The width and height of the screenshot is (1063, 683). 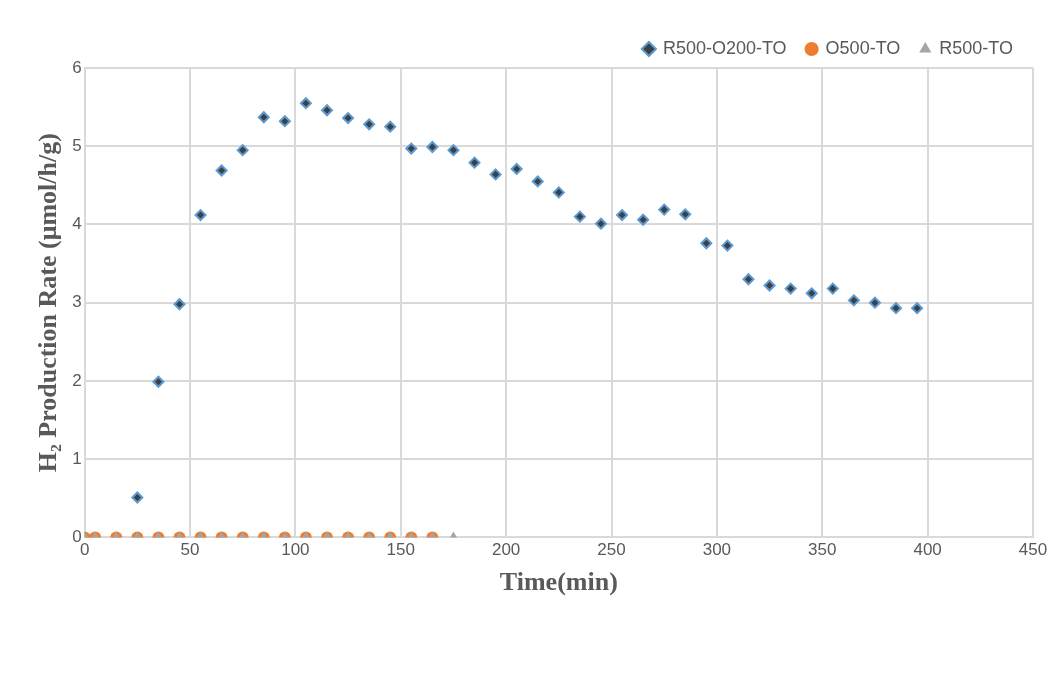 I want to click on x-tick-label: 400, so click(x=927, y=550).